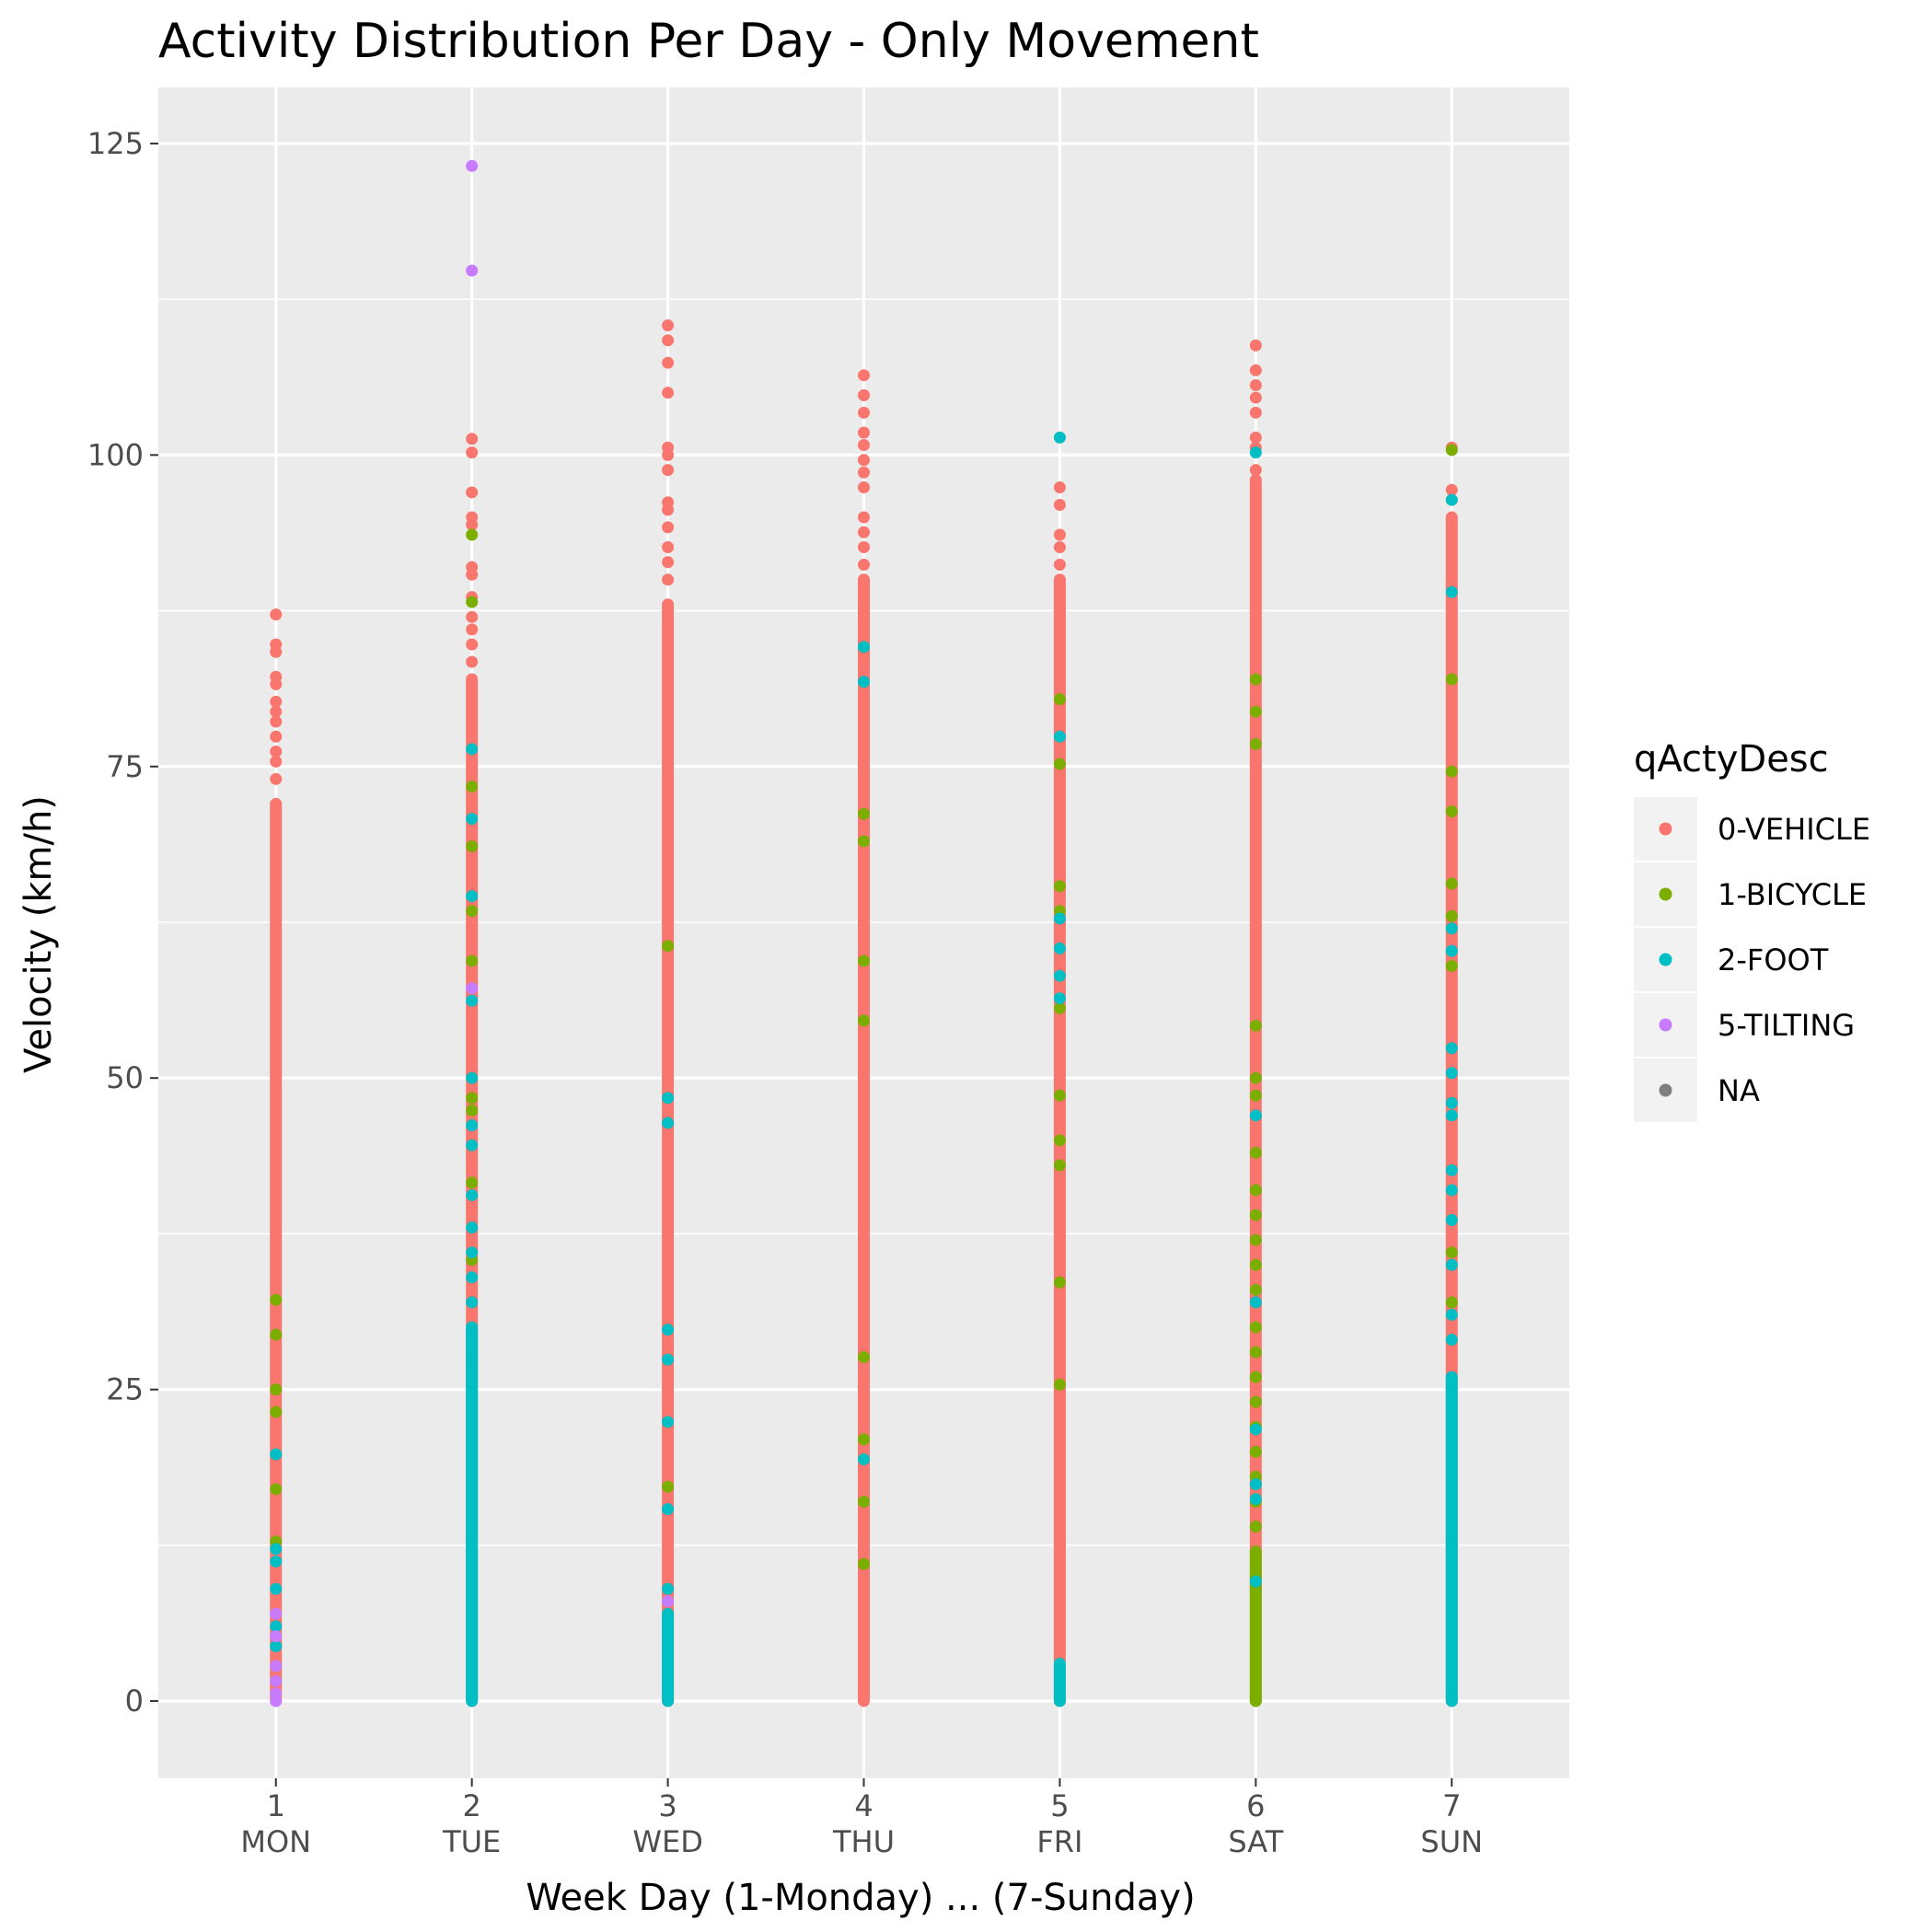 This screenshot has height=1932, width=1932. I want to click on x-tick-day: MON, so click(276, 1842).